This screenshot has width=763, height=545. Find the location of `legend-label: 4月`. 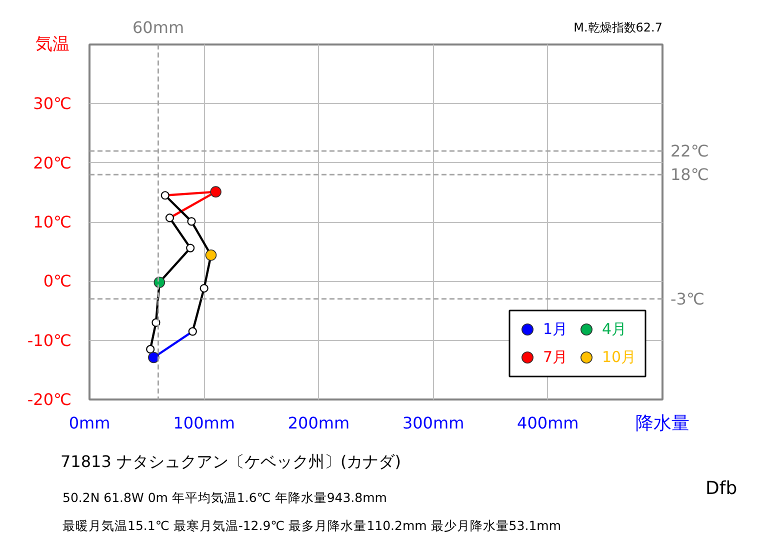

legend-label: 4月 is located at coordinates (614, 329).